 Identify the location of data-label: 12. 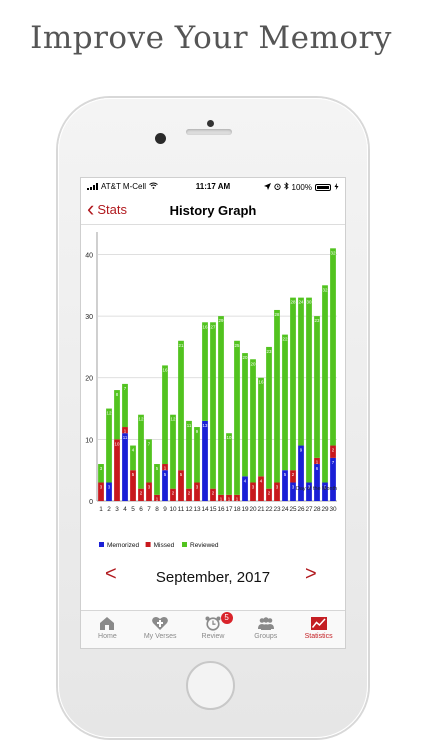
(141, 419).